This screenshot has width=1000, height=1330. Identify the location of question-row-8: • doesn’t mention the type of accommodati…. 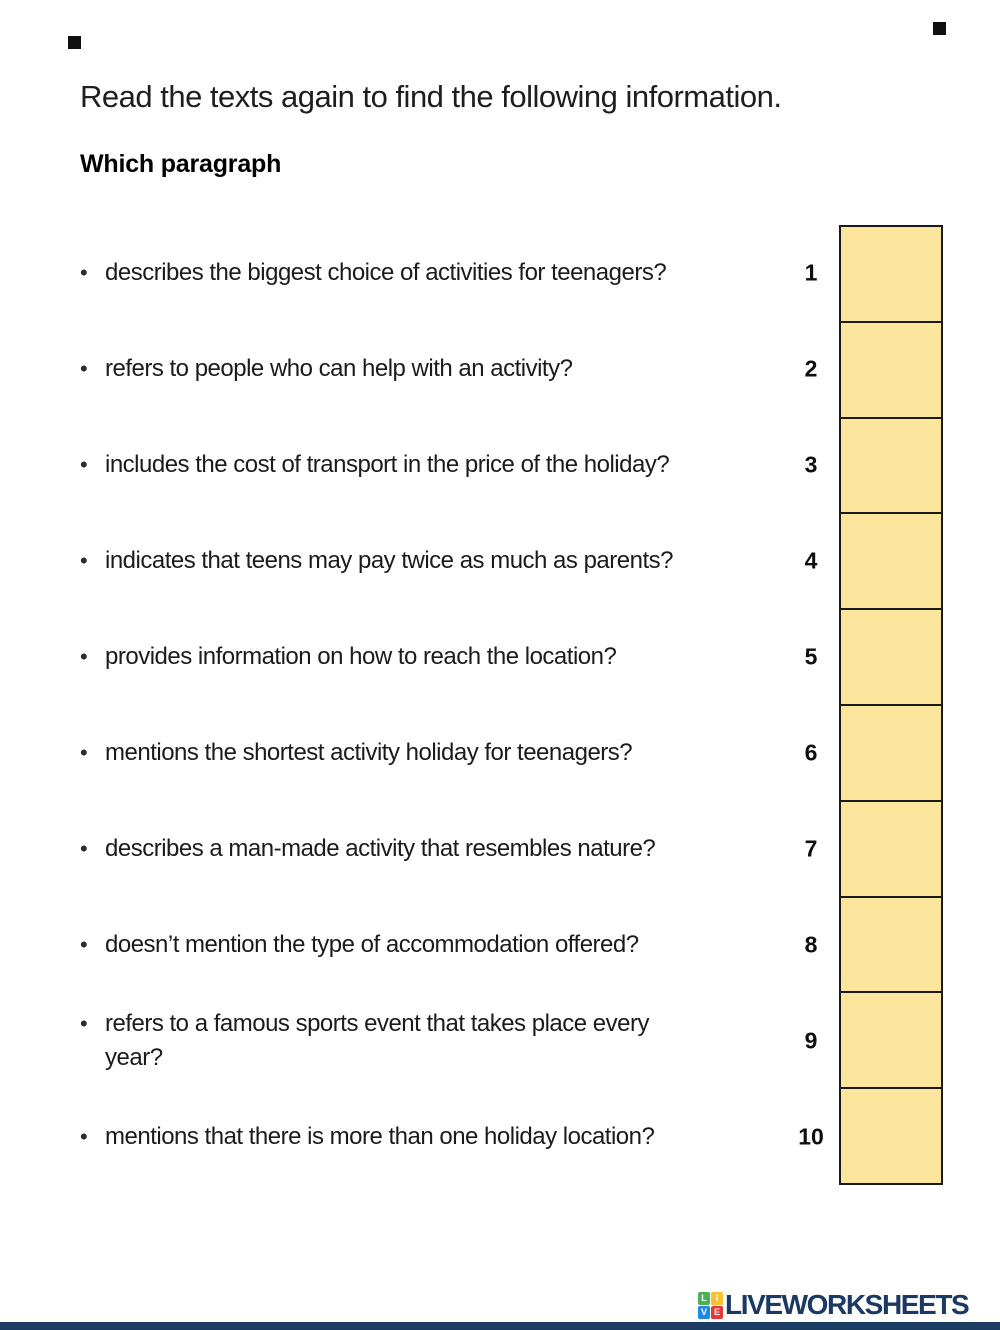
(415, 945).